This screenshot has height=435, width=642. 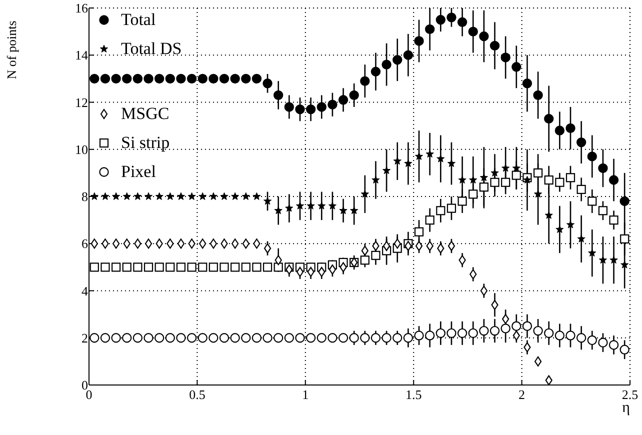 What do you see at coordinates (138, 20) in the screenshot?
I see `legend-label: Total` at bounding box center [138, 20].